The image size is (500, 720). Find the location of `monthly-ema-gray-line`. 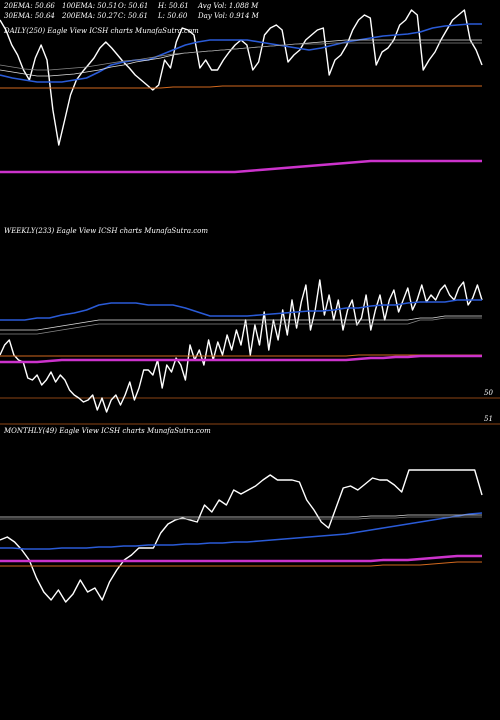

monthly-ema-gray-line is located at coordinates (241, 518).